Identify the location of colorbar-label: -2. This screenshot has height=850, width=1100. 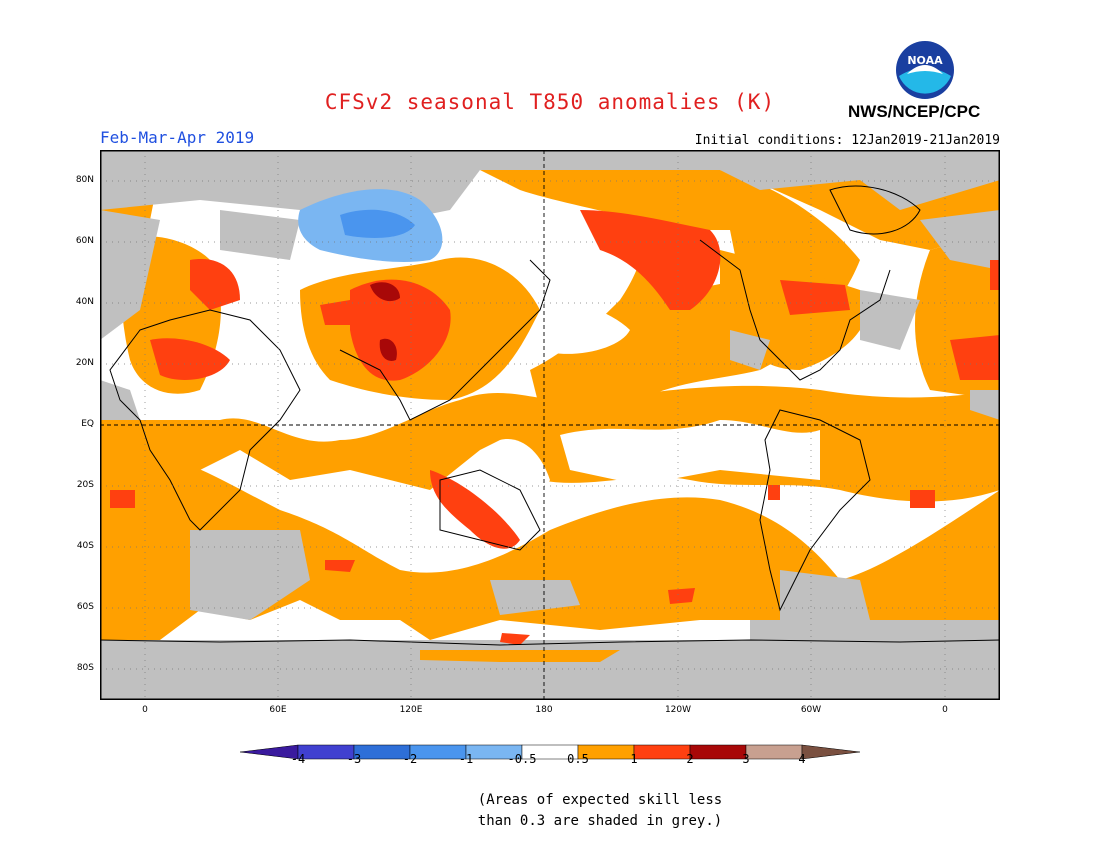
(410, 759).